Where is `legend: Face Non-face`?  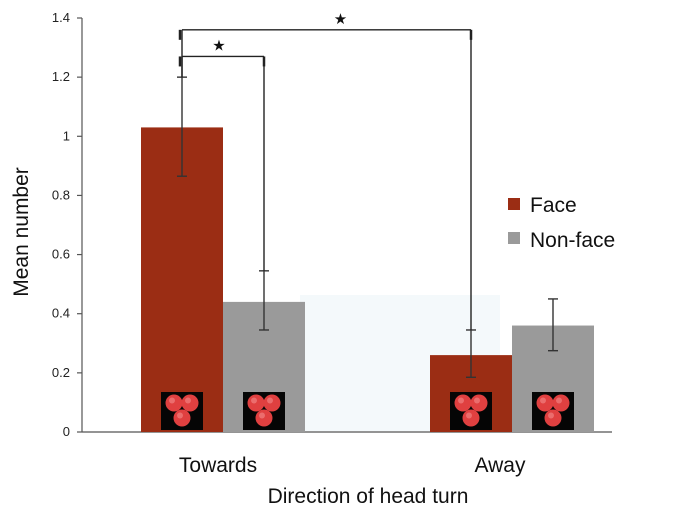 legend: Face Non-face is located at coordinates (561, 223).